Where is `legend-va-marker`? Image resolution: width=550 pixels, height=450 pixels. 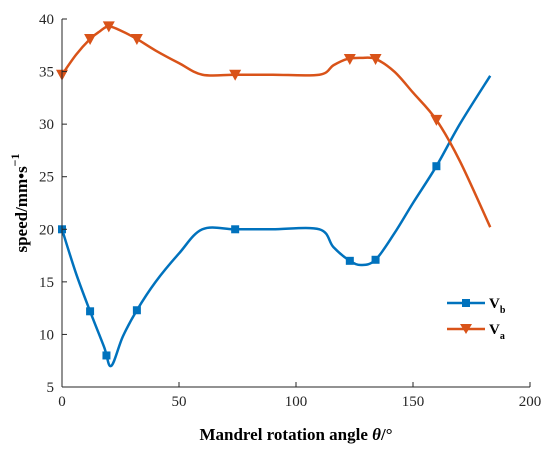
legend-va-marker is located at coordinates (466, 329).